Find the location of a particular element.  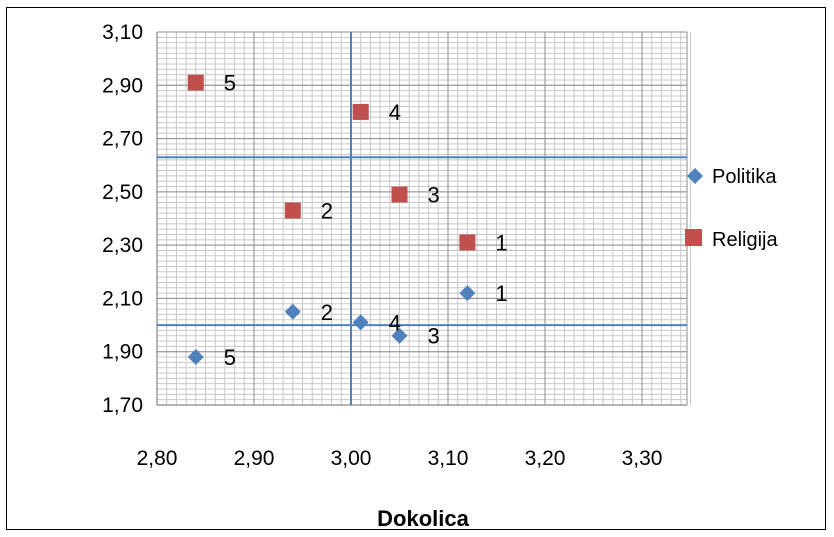

legend-label-religija: Religija is located at coordinates (745, 240).